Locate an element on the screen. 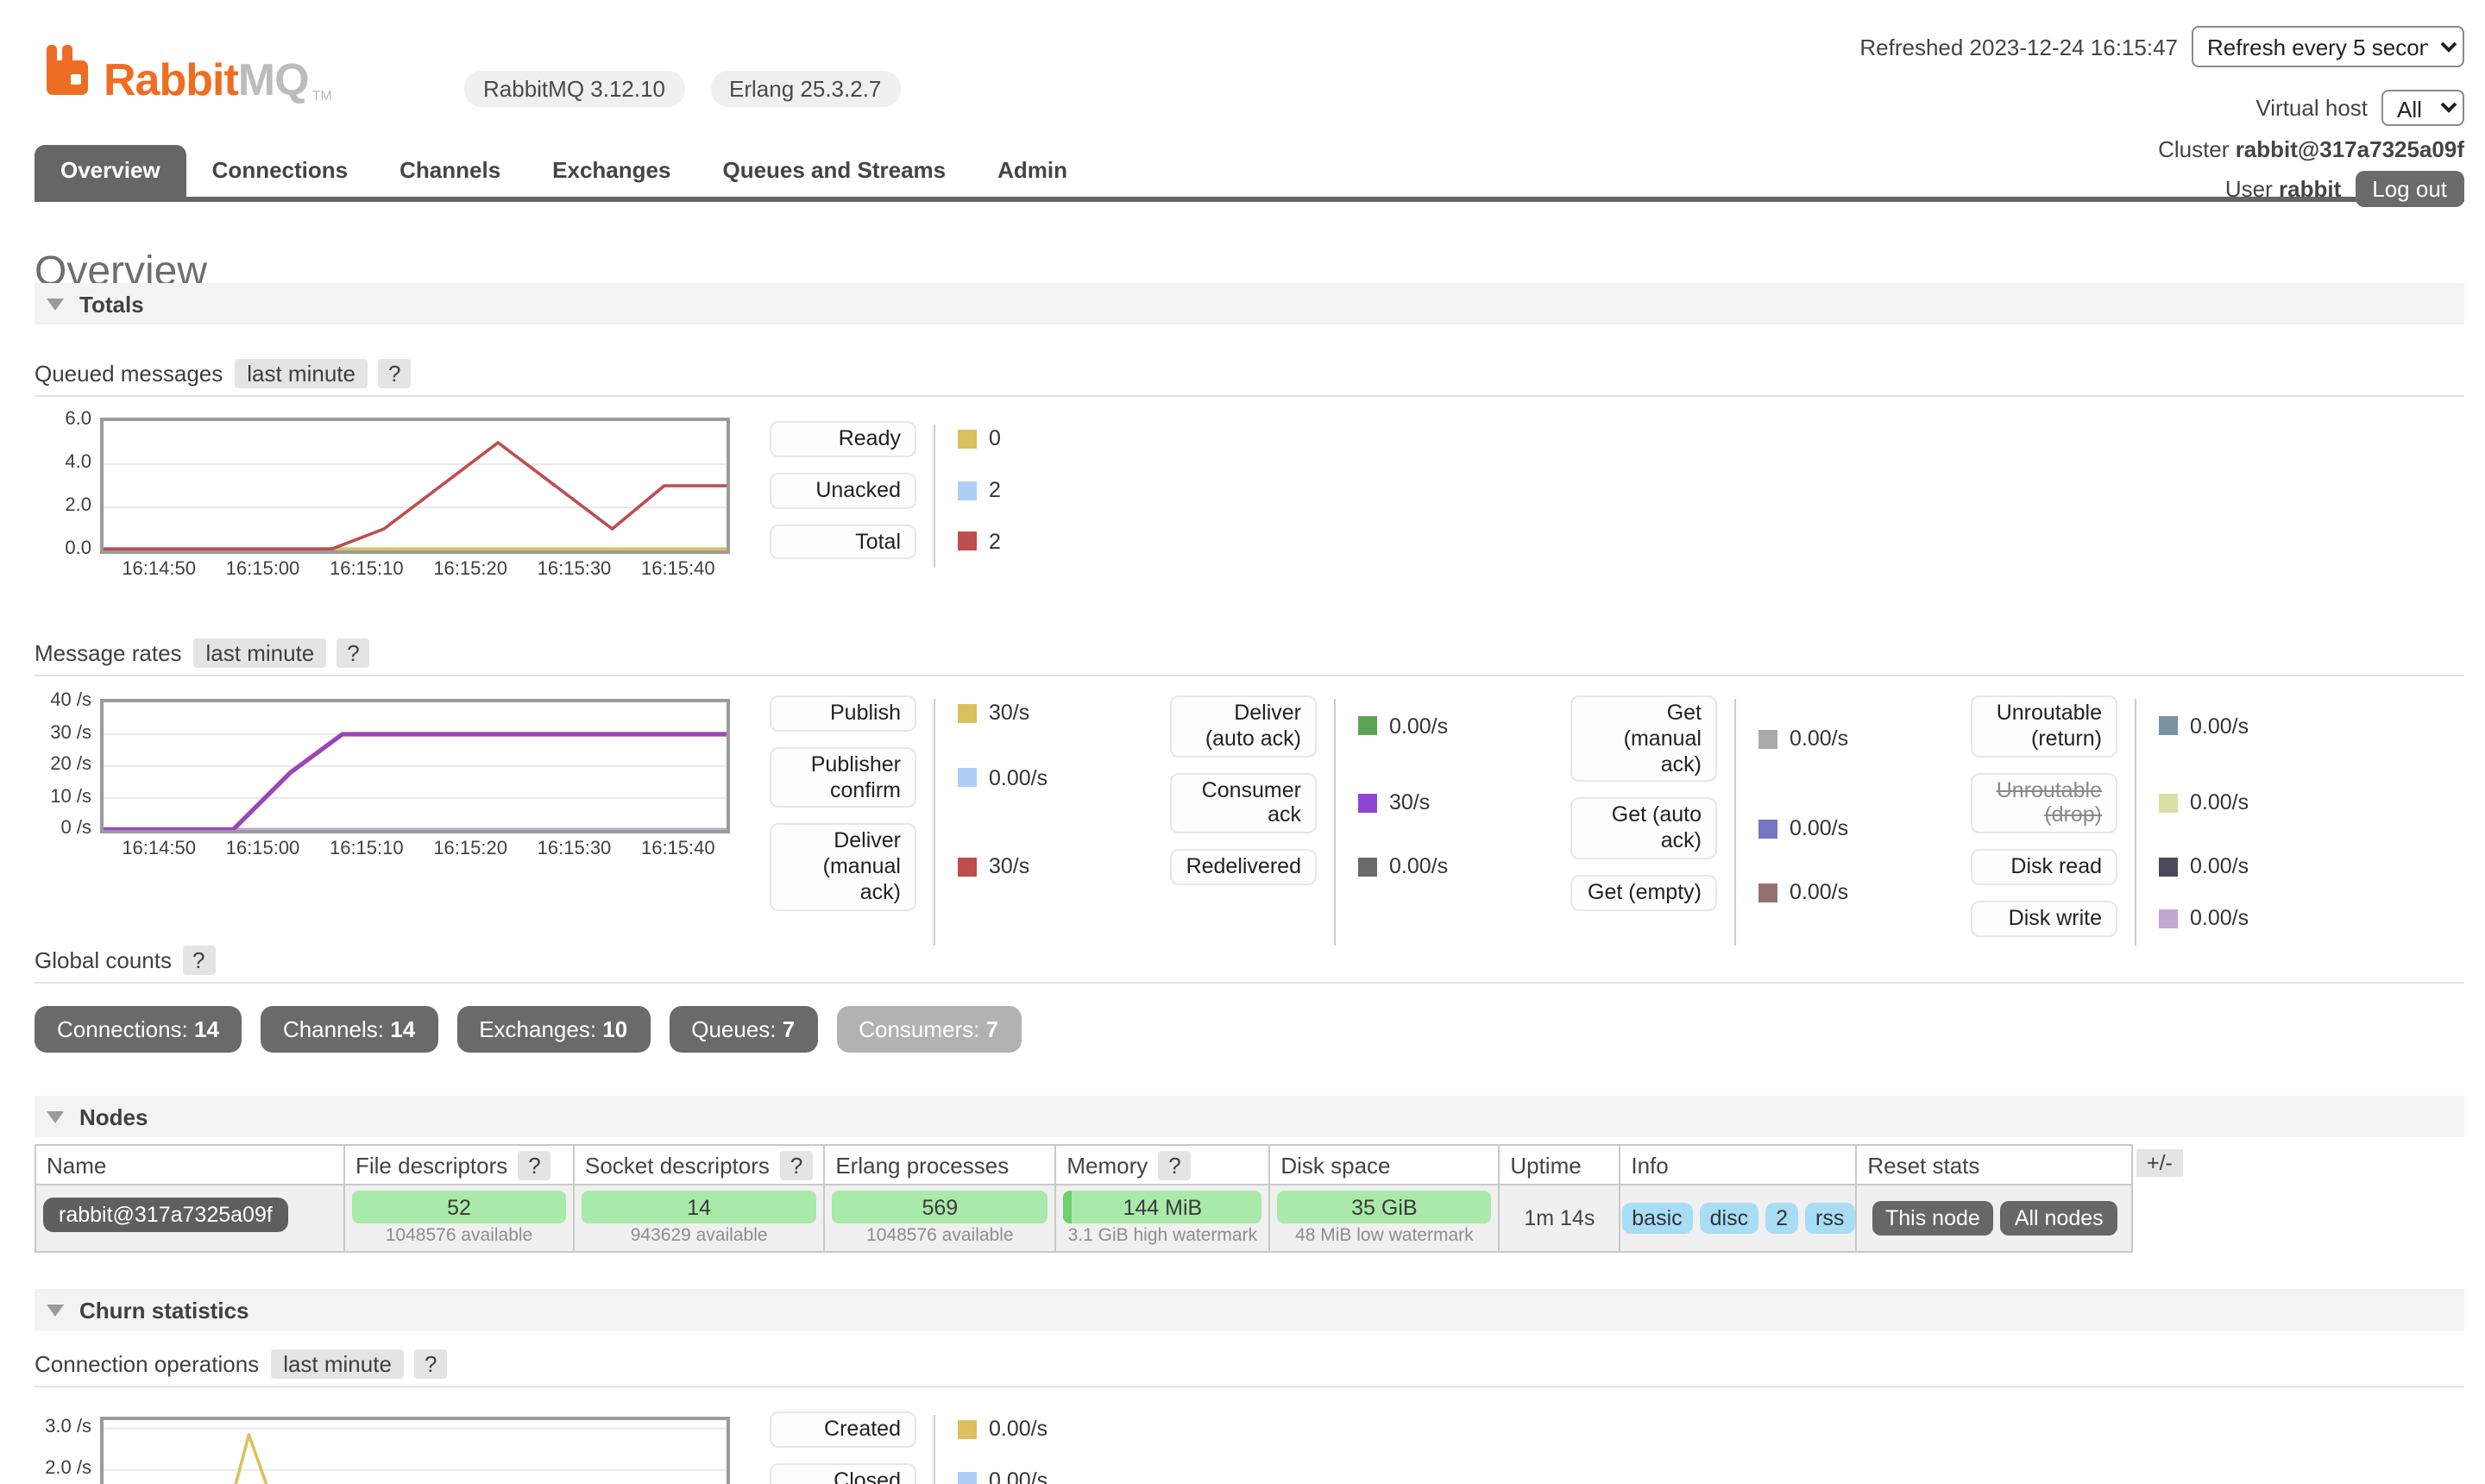  legend-label-unroutable-drop-: Unroutable (drop) is located at coordinates (2044, 802).